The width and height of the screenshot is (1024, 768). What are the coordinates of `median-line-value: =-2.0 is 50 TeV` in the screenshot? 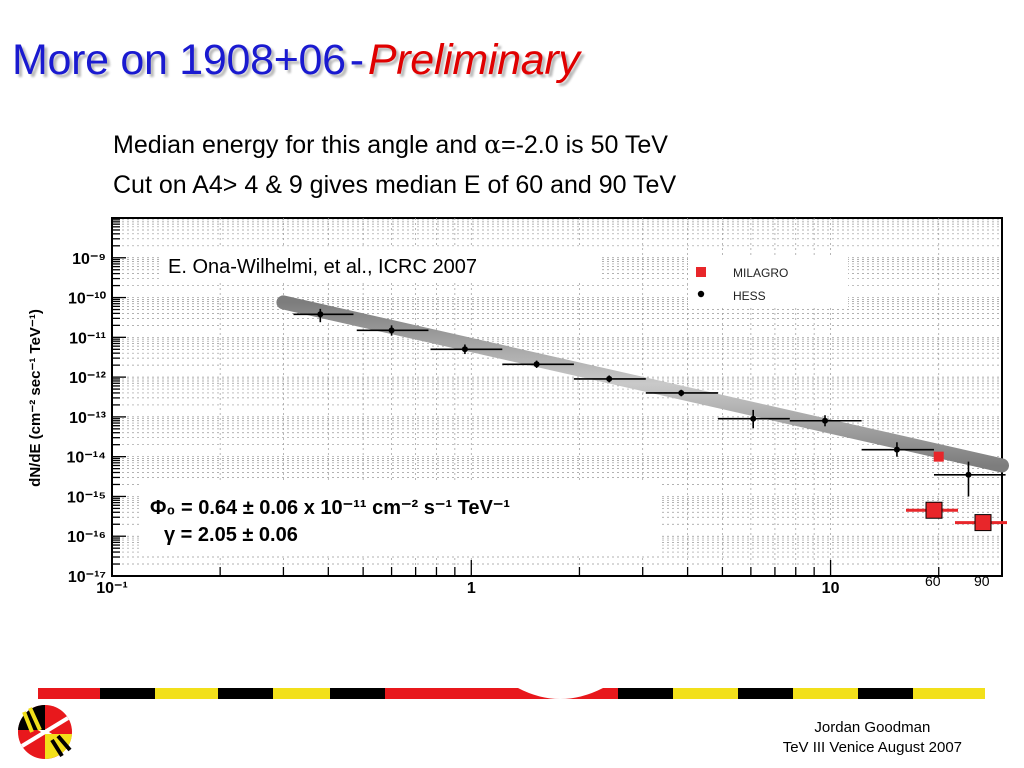 It's located at (584, 145).